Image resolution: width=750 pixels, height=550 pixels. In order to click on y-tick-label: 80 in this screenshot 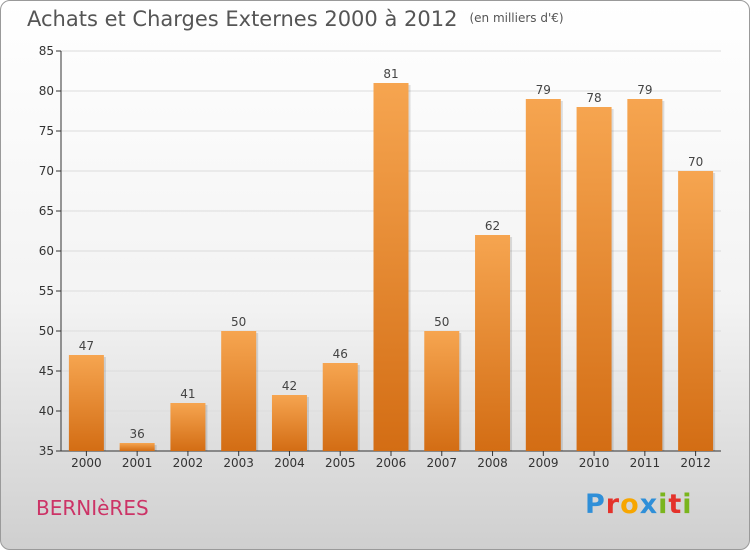, I will do `click(46, 91)`.